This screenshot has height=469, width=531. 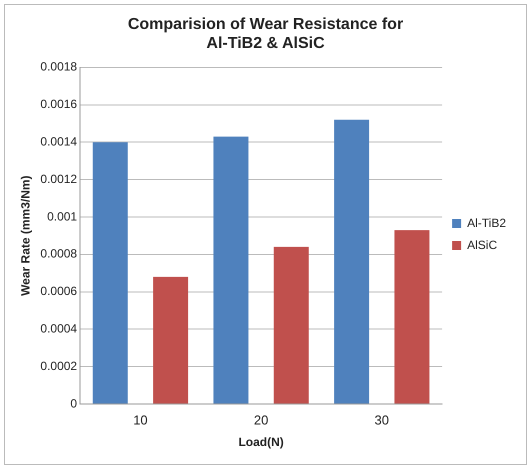 What do you see at coordinates (59, 253) in the screenshot?
I see `y-tick-label: 0.0008` at bounding box center [59, 253].